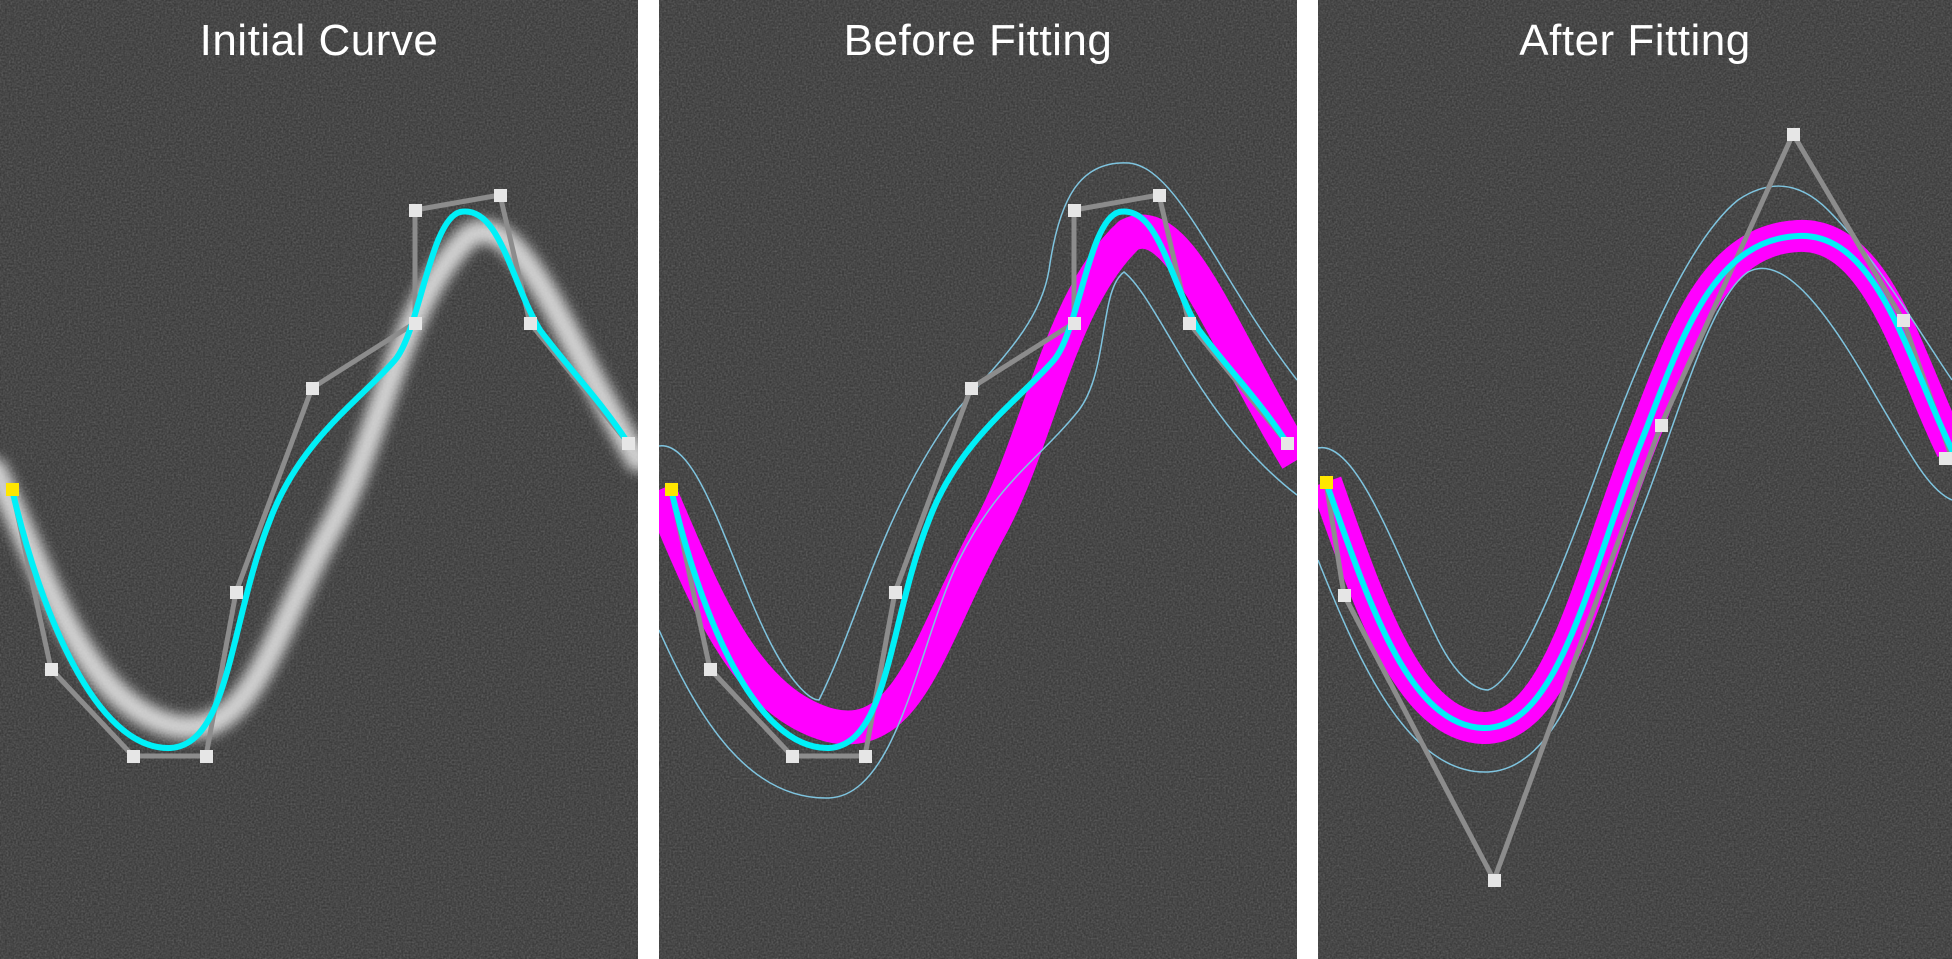 The width and height of the screenshot is (1952, 959). What do you see at coordinates (1635, 40) in the screenshot?
I see `panel-title: After Fitting` at bounding box center [1635, 40].